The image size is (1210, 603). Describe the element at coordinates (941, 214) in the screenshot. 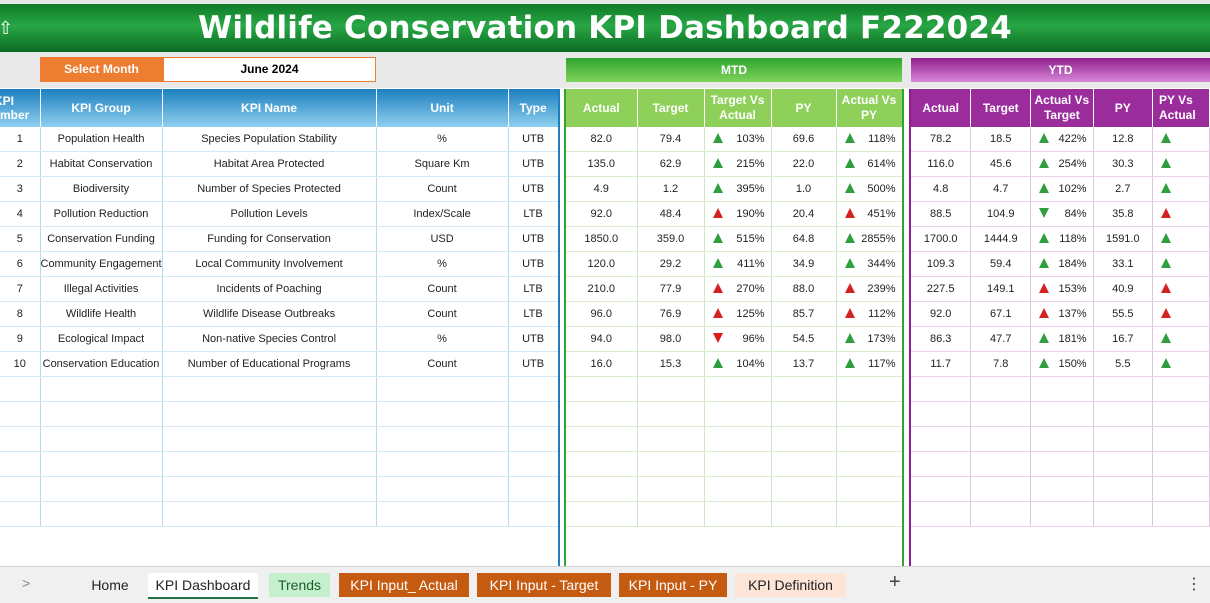

I see `ytd-actual-cell: 88.5` at that location.